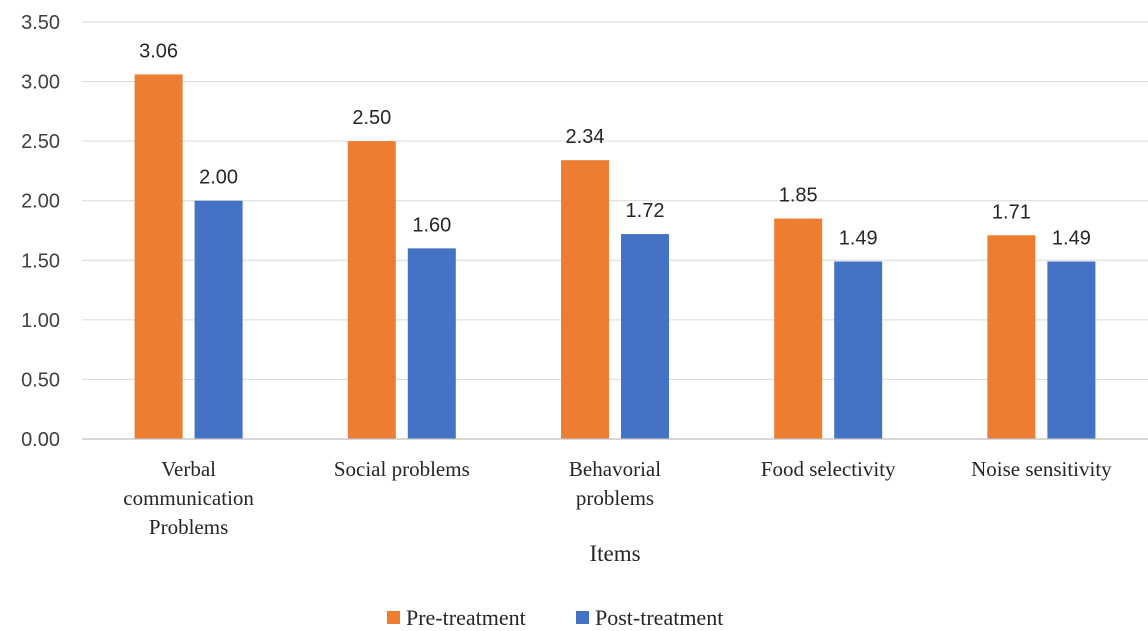 The height and width of the screenshot is (631, 1148). What do you see at coordinates (466, 617) in the screenshot?
I see `legend-label: Pre-treatment` at bounding box center [466, 617].